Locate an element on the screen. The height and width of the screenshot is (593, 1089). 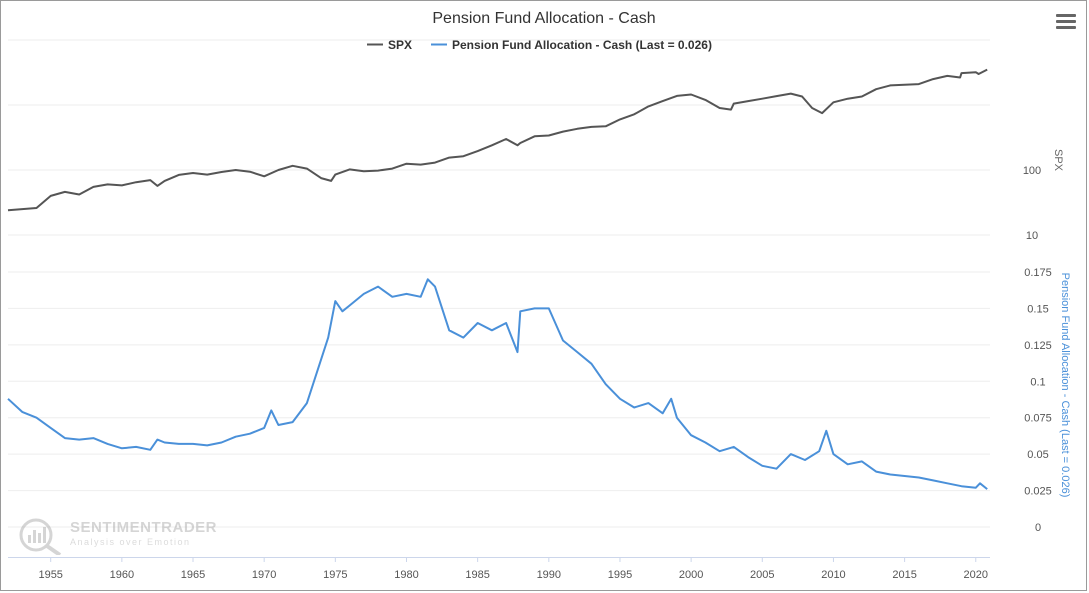
cash-tick-label: 0.125 is located at coordinates (1038, 346).